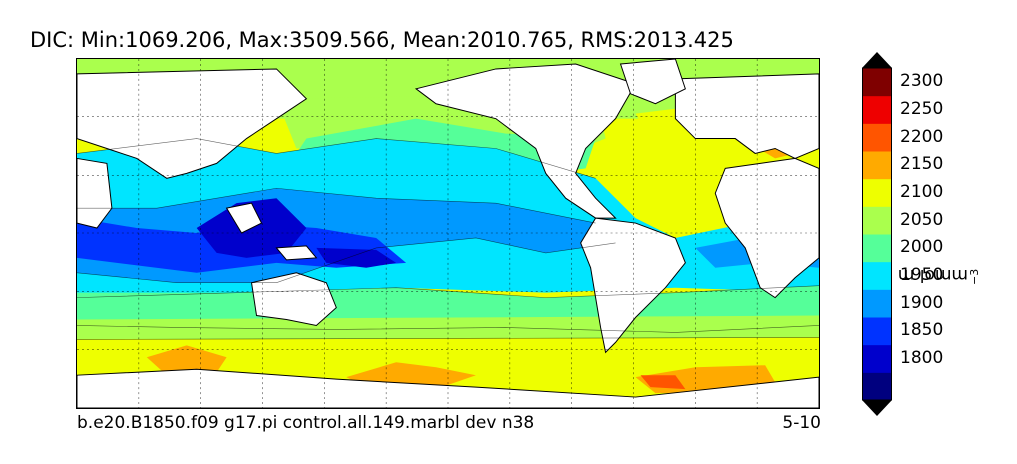 Image resolution: width=1017 pixels, height=464 pixels. I want to click on colorbar-tick-label: 2050, so click(922, 219).